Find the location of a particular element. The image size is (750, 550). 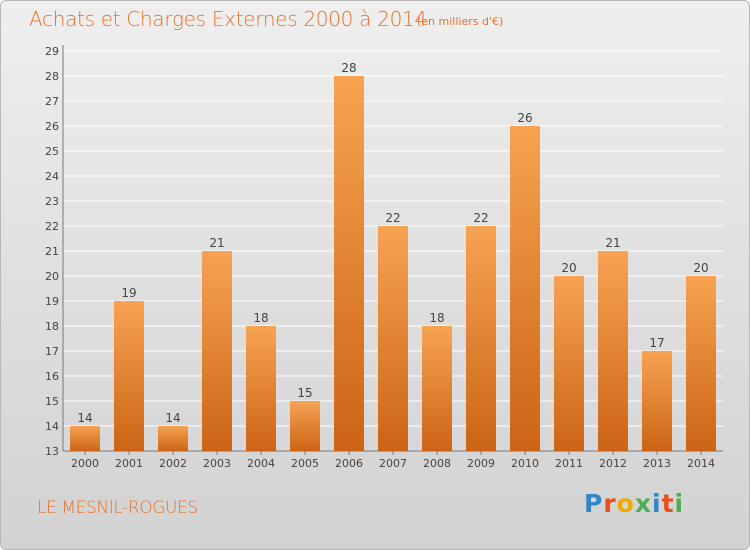

bar-2011 is located at coordinates (569, 363).